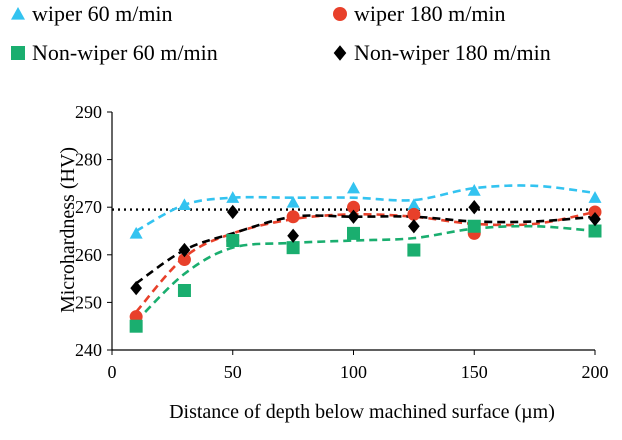 The width and height of the screenshot is (622, 440). Describe the element at coordinates (474, 372) in the screenshot. I see `x-tick-label: 150` at that location.